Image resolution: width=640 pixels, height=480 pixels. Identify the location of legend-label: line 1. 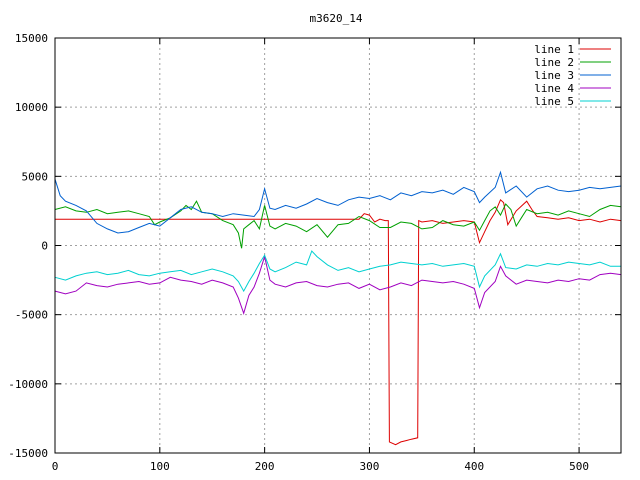
(554, 49).